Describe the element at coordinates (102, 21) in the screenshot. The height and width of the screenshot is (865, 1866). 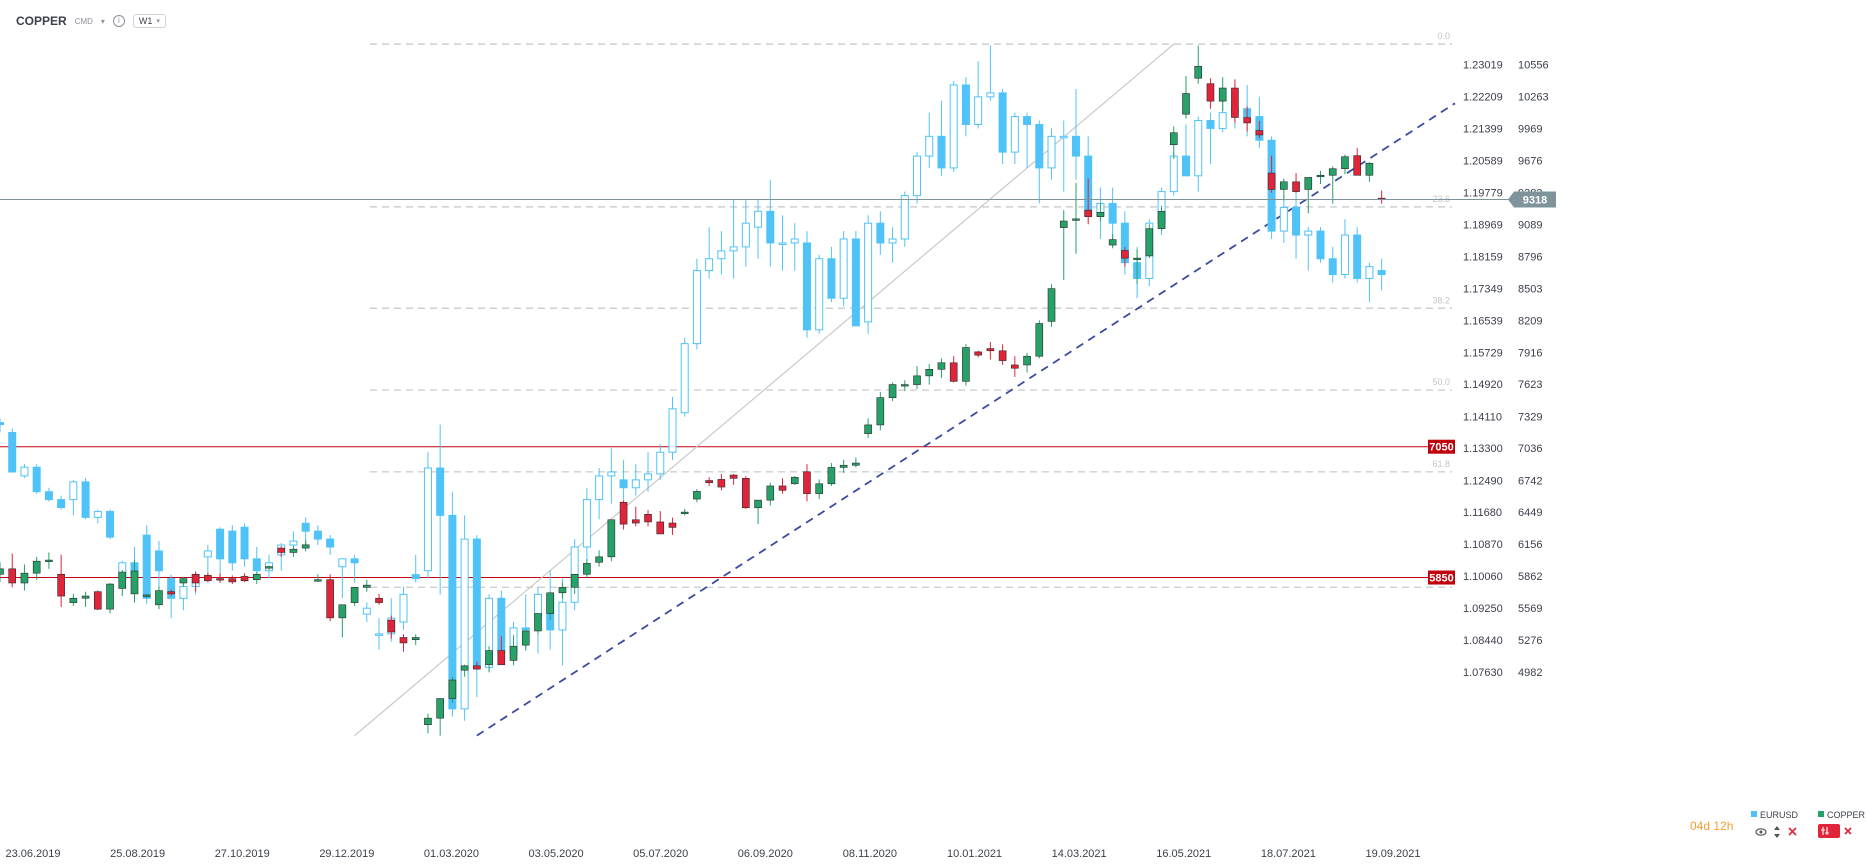
I see `chevron-down-icon: ▾` at that location.